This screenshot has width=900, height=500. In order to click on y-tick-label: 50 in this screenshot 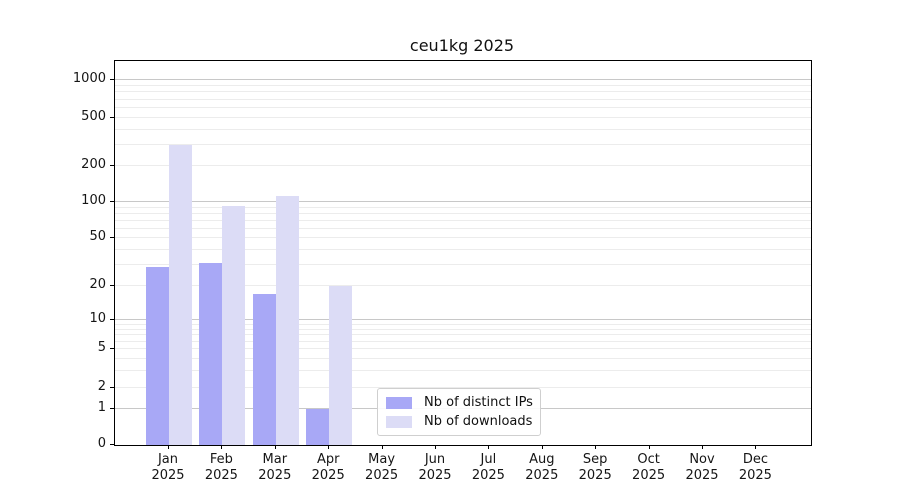, I will do `click(97, 237)`.